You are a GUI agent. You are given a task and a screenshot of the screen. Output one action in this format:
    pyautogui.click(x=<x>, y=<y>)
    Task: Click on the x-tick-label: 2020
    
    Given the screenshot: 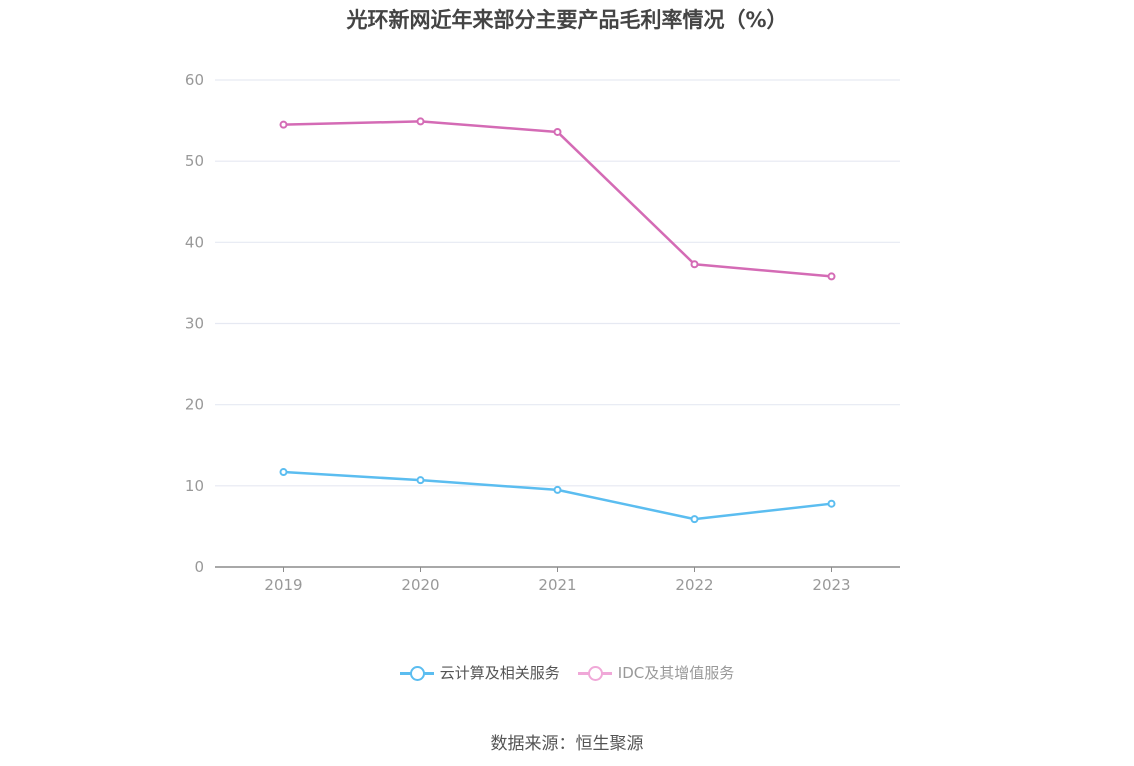 What is the action you would take?
    pyautogui.click(x=420, y=585)
    